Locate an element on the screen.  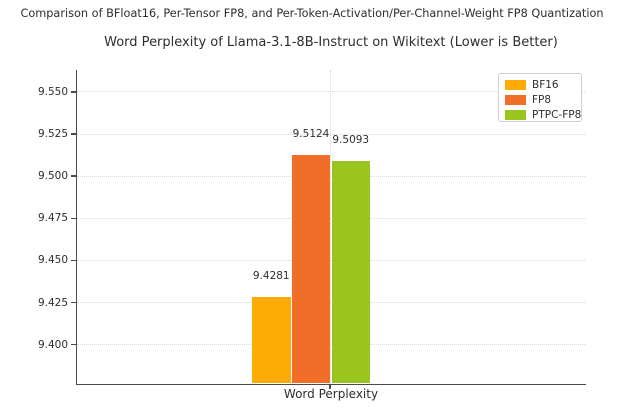
y-tick-label: 9.400 is located at coordinates (52, 344).